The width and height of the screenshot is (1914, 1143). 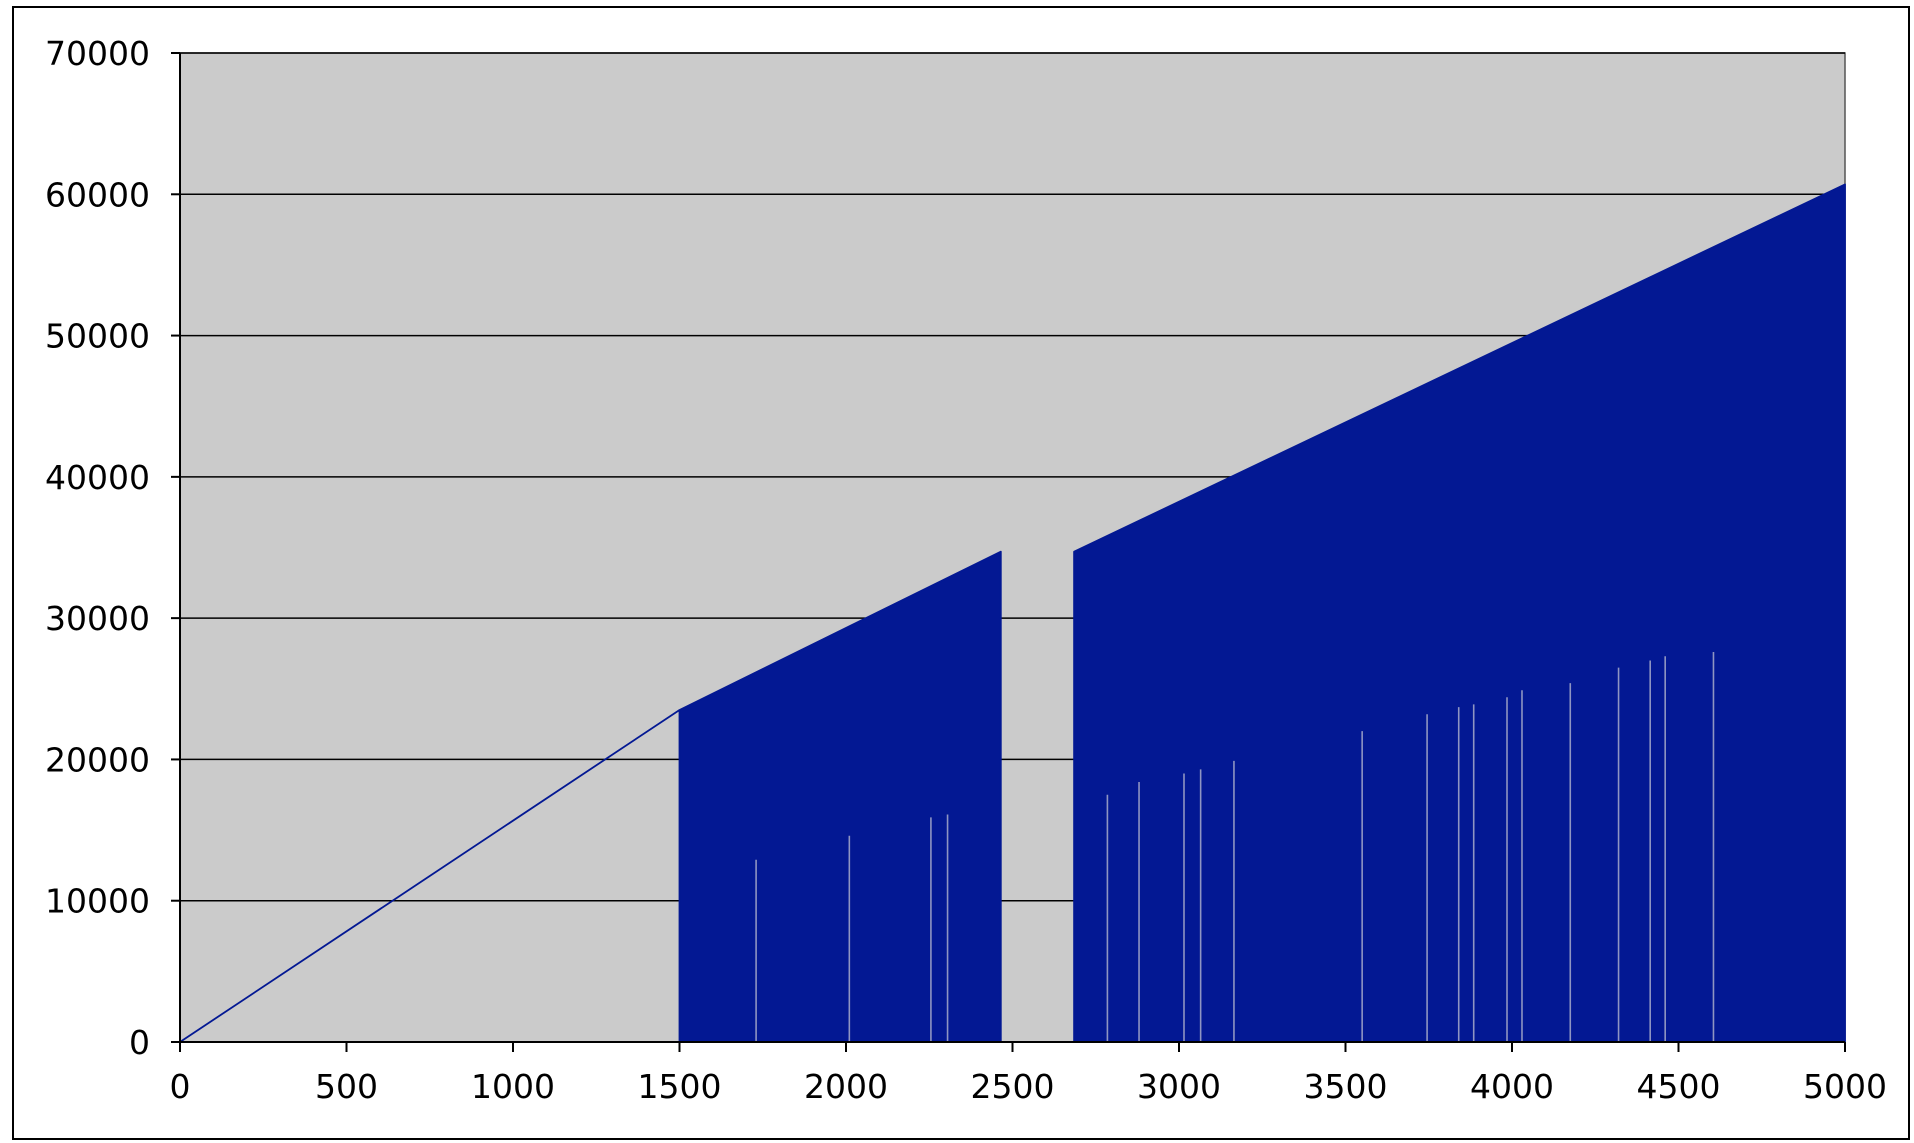 What do you see at coordinates (180, 1086) in the screenshot?
I see `x-tick-label-0: 0` at bounding box center [180, 1086].